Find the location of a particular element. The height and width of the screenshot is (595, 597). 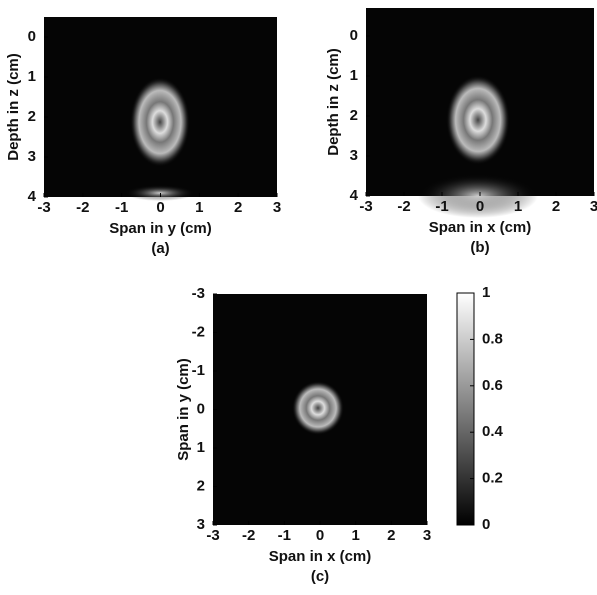

y-tick-label: -3 is located at coordinates (198, 293).